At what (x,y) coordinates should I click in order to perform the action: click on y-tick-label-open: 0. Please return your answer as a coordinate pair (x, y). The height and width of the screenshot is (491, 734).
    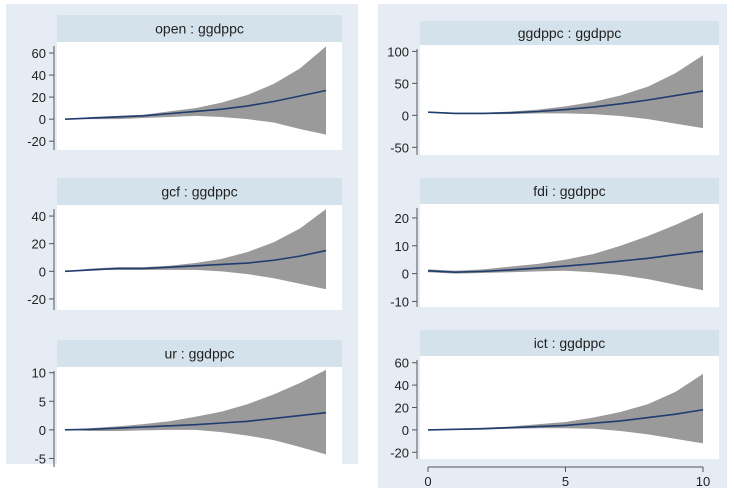
    Looking at the image, I should click on (42, 119).